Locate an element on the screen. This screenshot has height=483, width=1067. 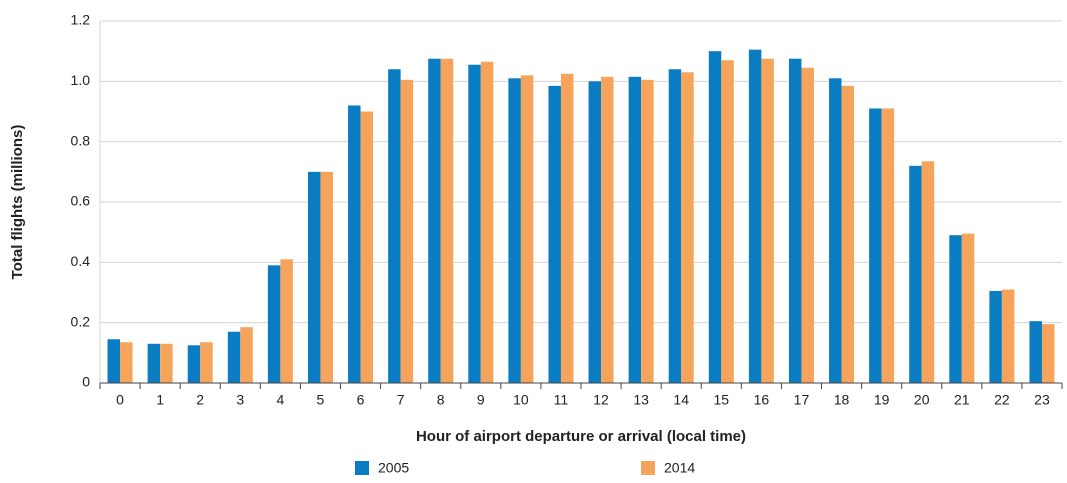
legend-label: 2005 is located at coordinates (393, 468).